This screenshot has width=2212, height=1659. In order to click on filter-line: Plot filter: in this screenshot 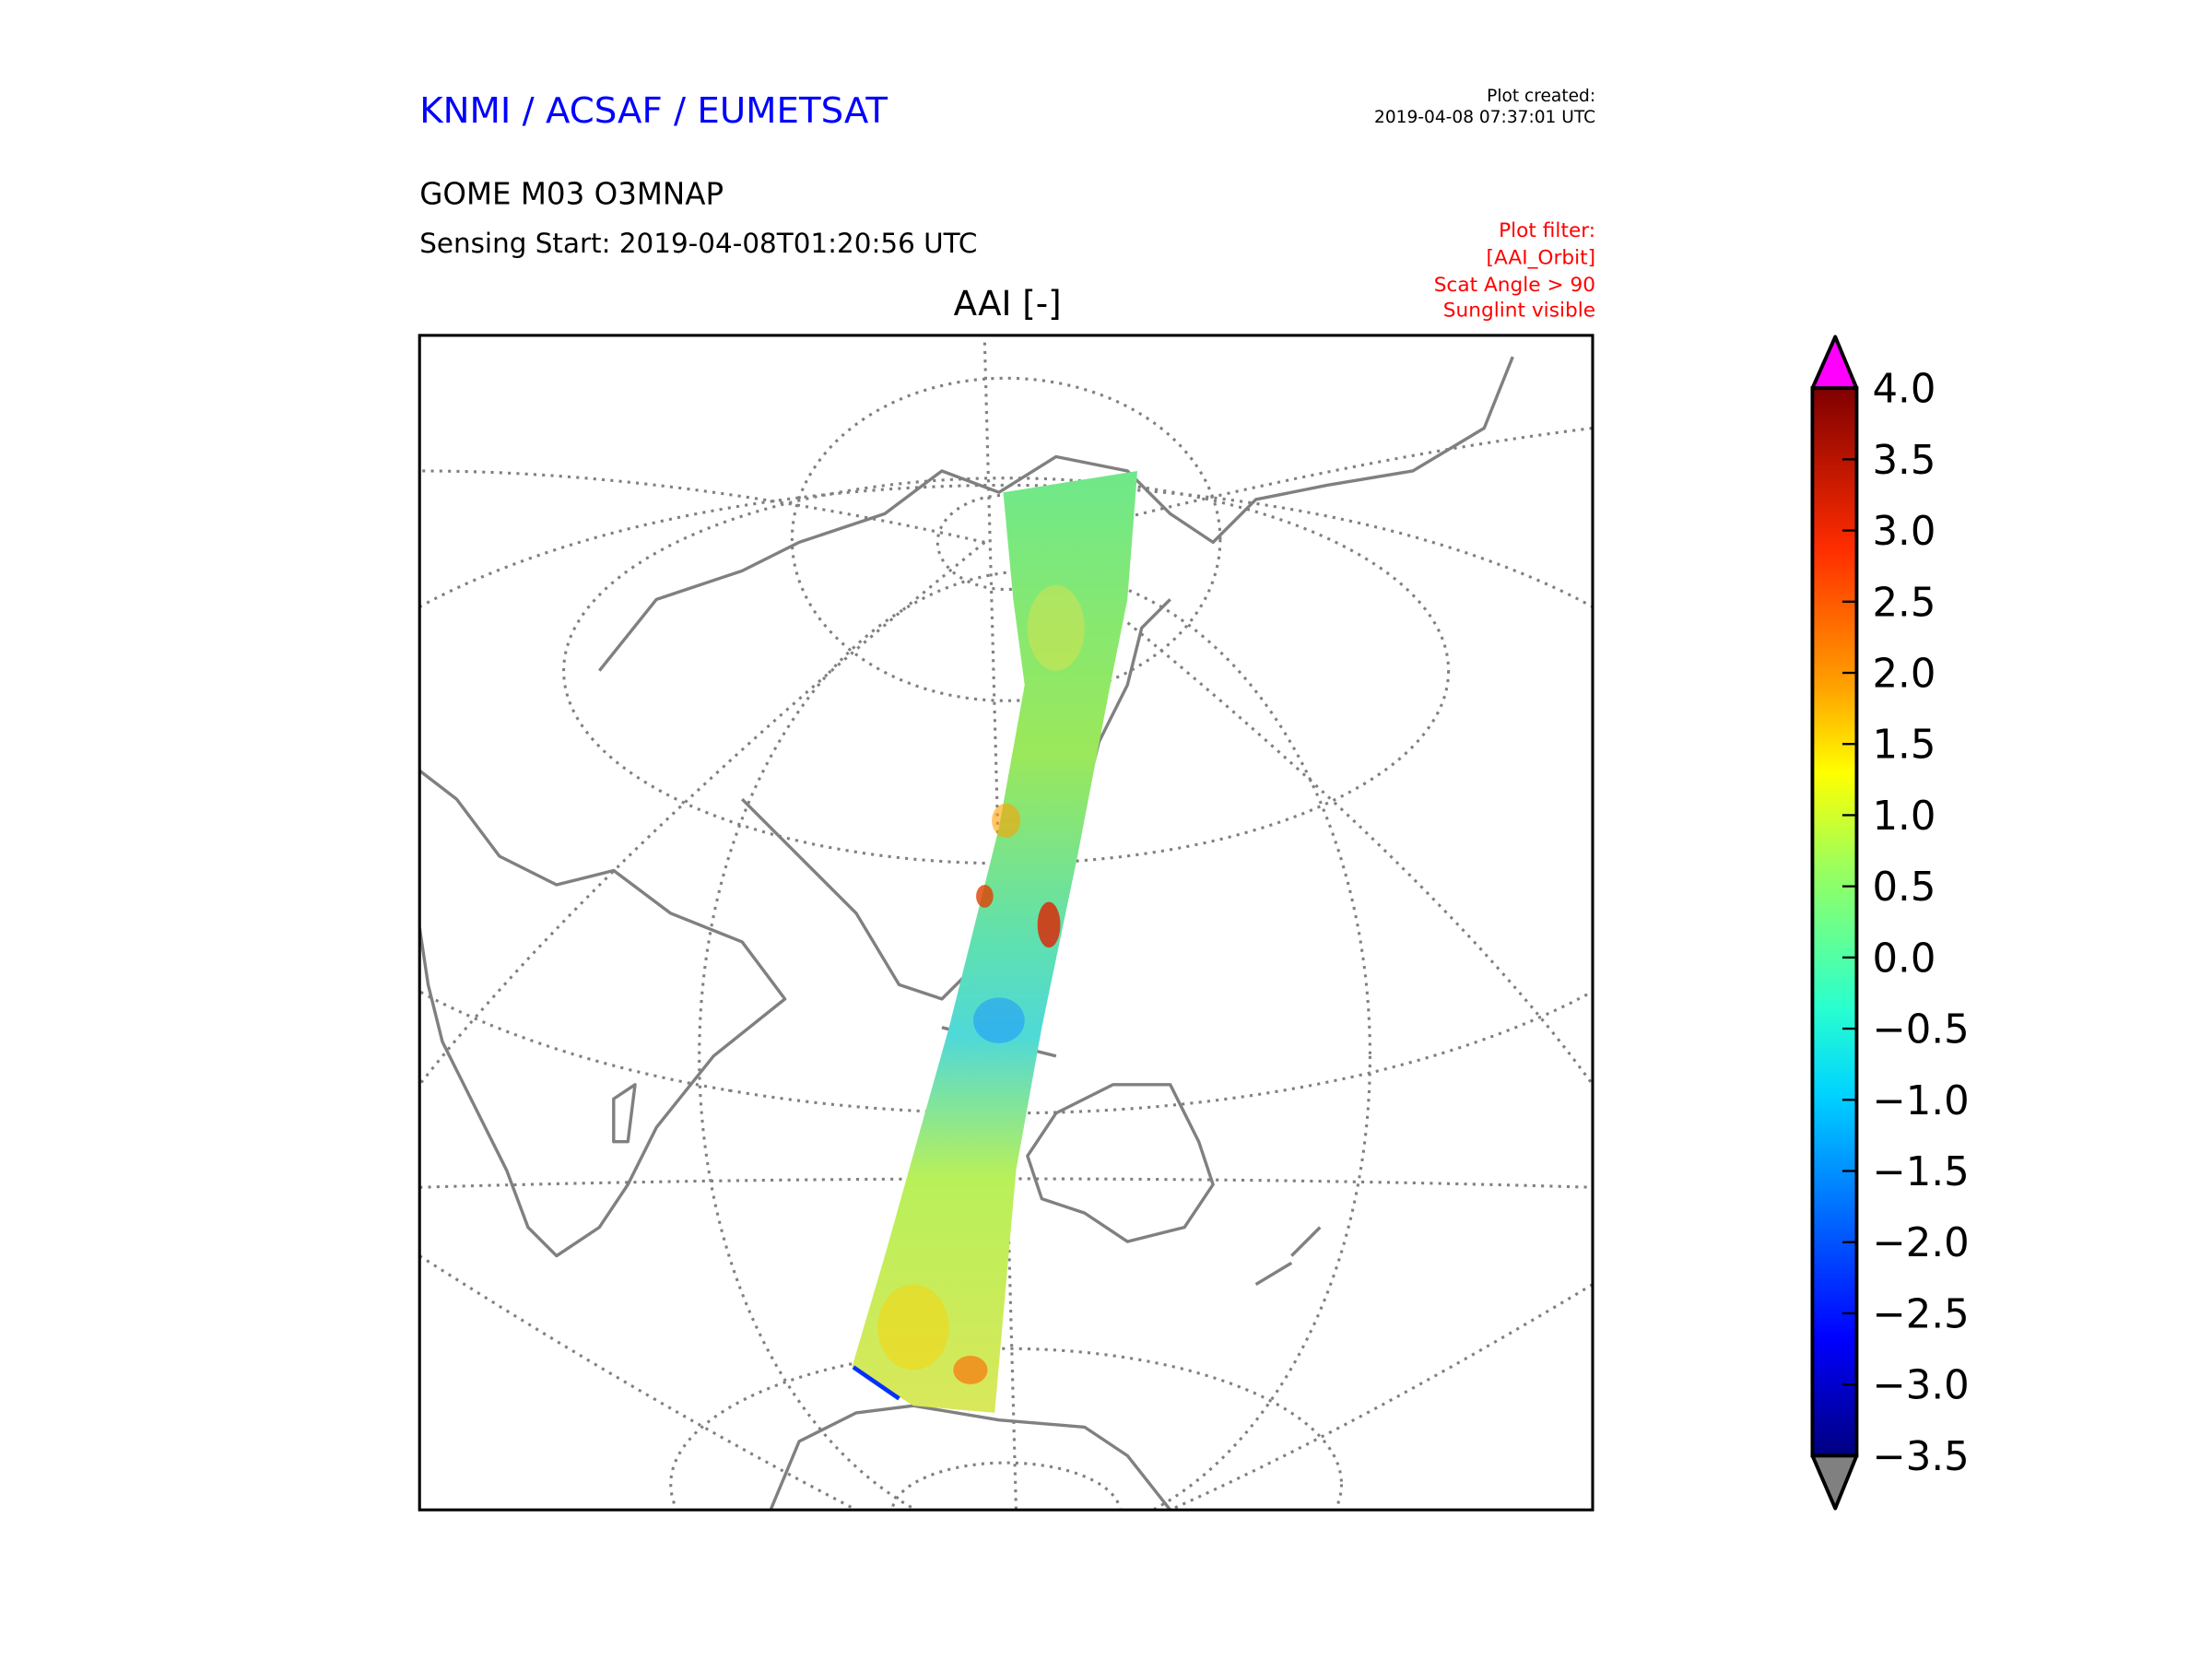, I will do `click(1547, 230)`.